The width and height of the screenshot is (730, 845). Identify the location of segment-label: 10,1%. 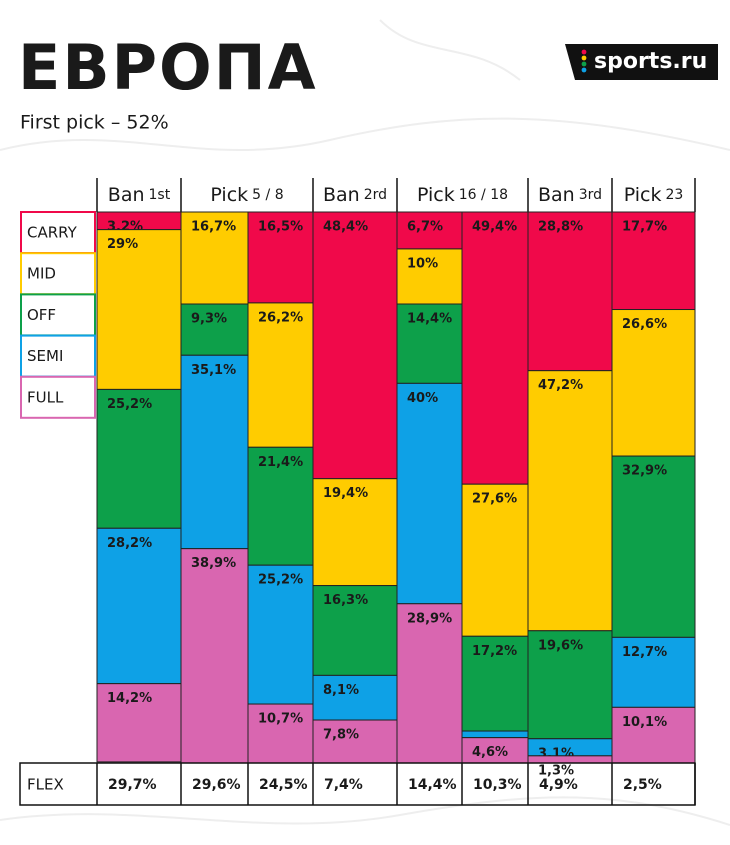
(644, 722).